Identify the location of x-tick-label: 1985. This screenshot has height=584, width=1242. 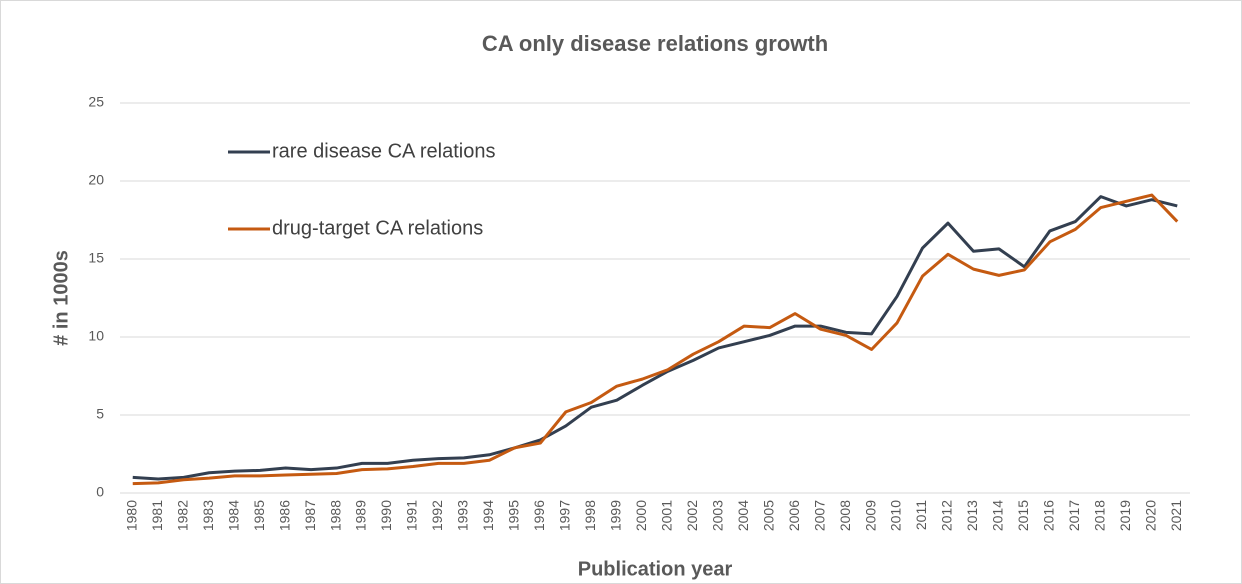
(259, 515).